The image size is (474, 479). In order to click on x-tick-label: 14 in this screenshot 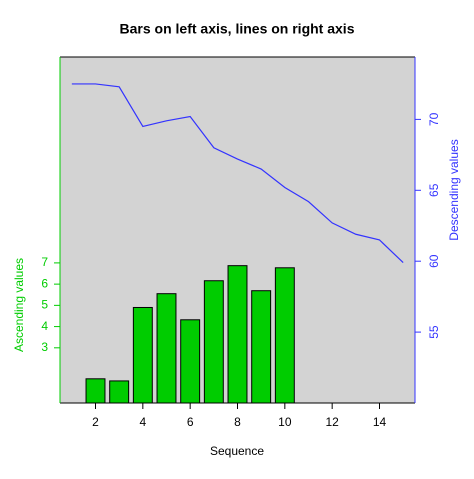, I will do `click(380, 422)`.